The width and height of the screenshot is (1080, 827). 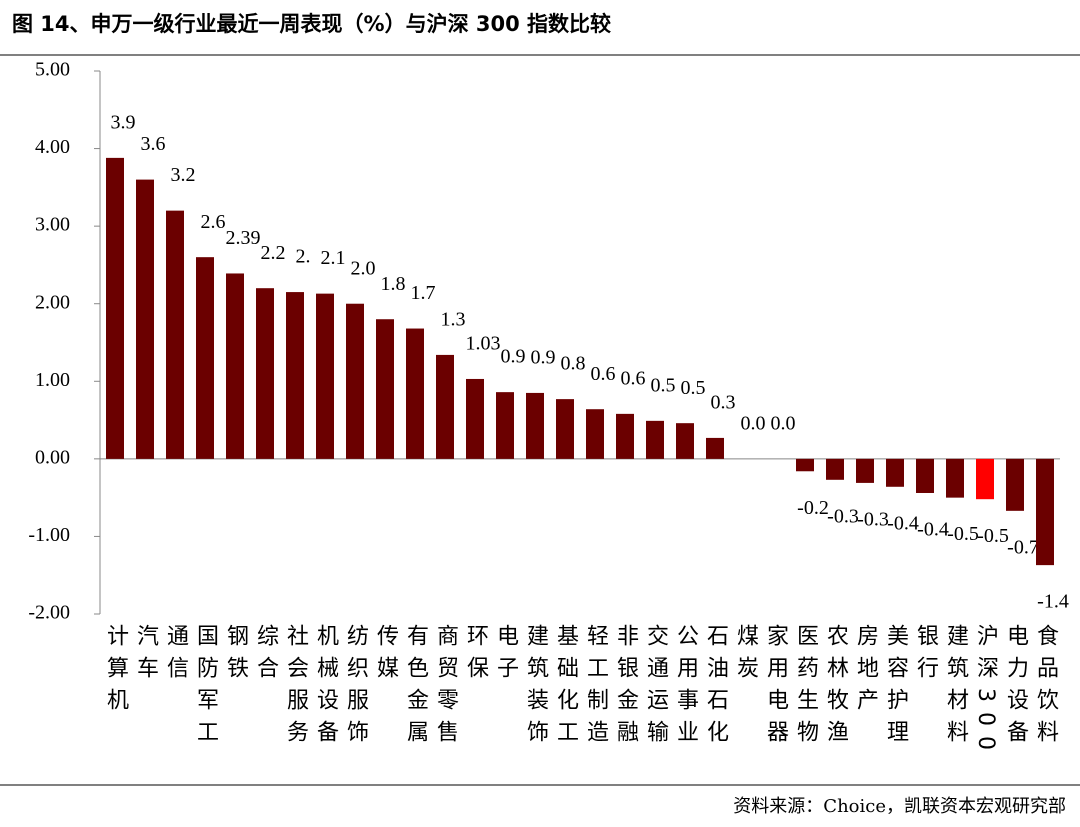 What do you see at coordinates (595, 688) in the screenshot?
I see `x-tick-label: 轻工制造` at bounding box center [595, 688].